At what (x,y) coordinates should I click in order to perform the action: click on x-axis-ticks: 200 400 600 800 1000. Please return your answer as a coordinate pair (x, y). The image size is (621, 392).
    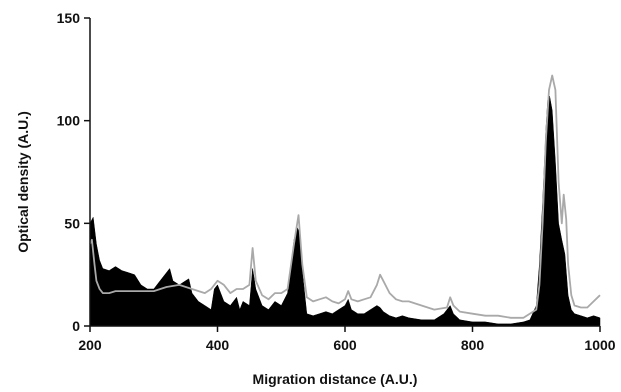
    Looking at the image, I should click on (347, 339).